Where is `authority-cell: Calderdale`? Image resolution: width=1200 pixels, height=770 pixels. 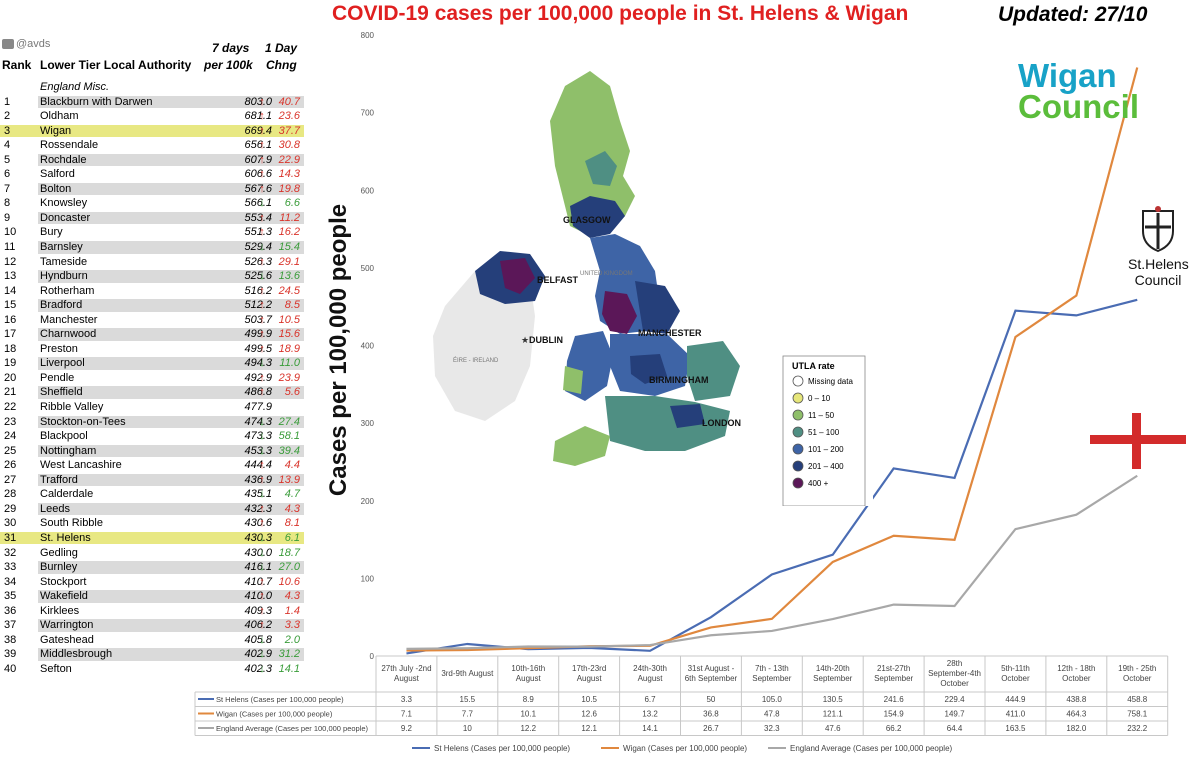
authority-cell: Calderdale is located at coordinates (67, 494).